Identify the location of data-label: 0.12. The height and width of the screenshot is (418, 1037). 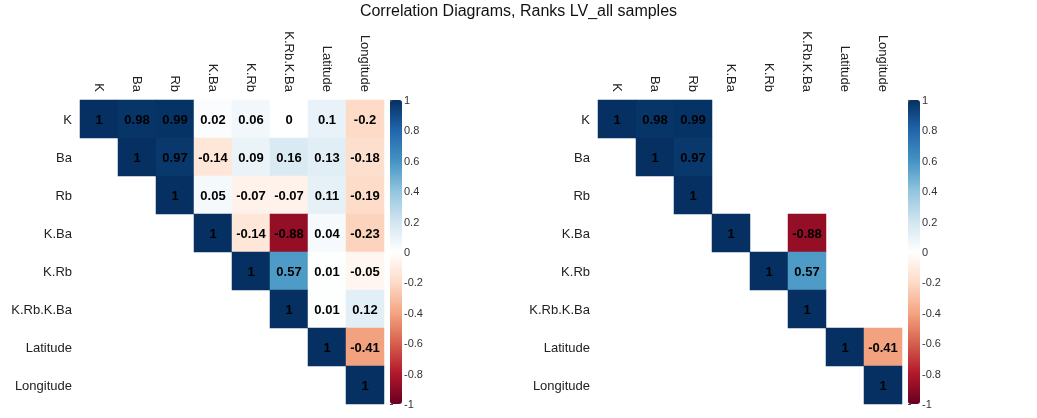
(365, 309).